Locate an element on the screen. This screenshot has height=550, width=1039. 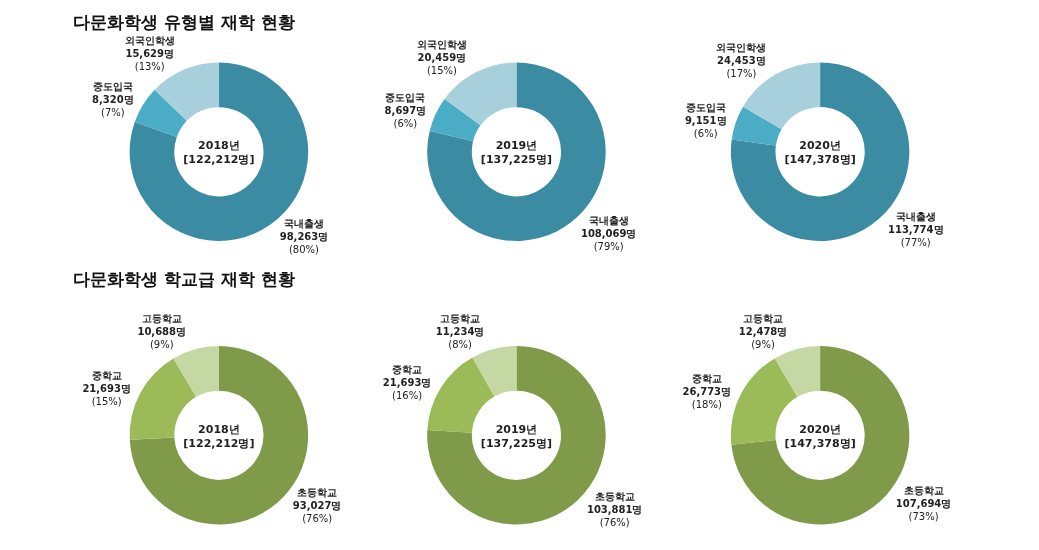
data-label: 93,027명 (76%) is located at coordinates (317, 511).